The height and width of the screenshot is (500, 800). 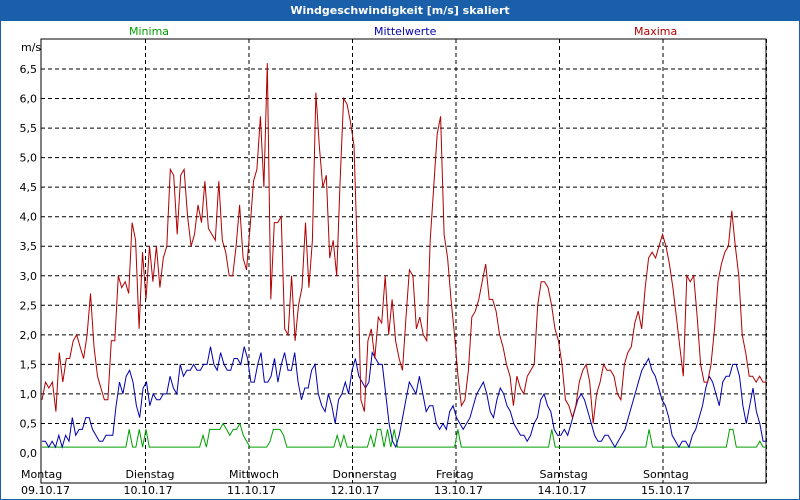 What do you see at coordinates (31, 47) in the screenshot?
I see `y-axis-unit: m/s` at bounding box center [31, 47].